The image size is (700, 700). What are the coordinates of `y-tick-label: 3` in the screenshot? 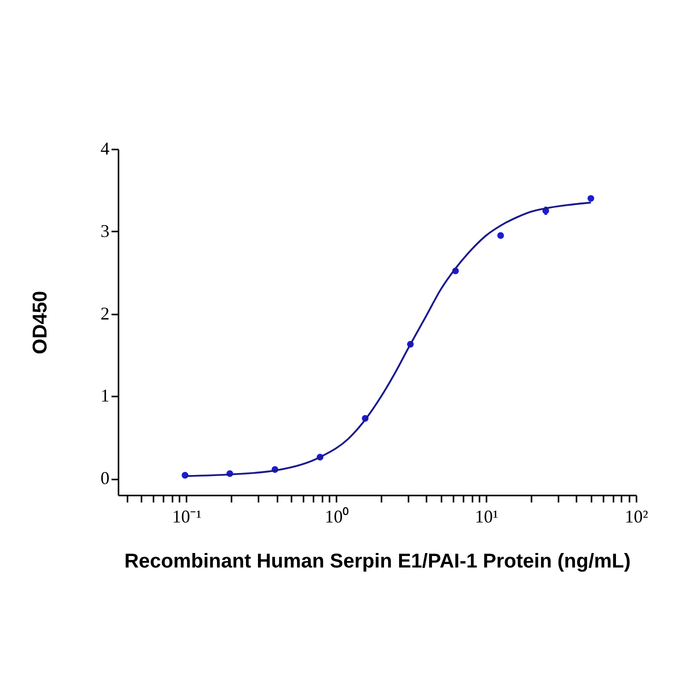 It's located at (105, 230).